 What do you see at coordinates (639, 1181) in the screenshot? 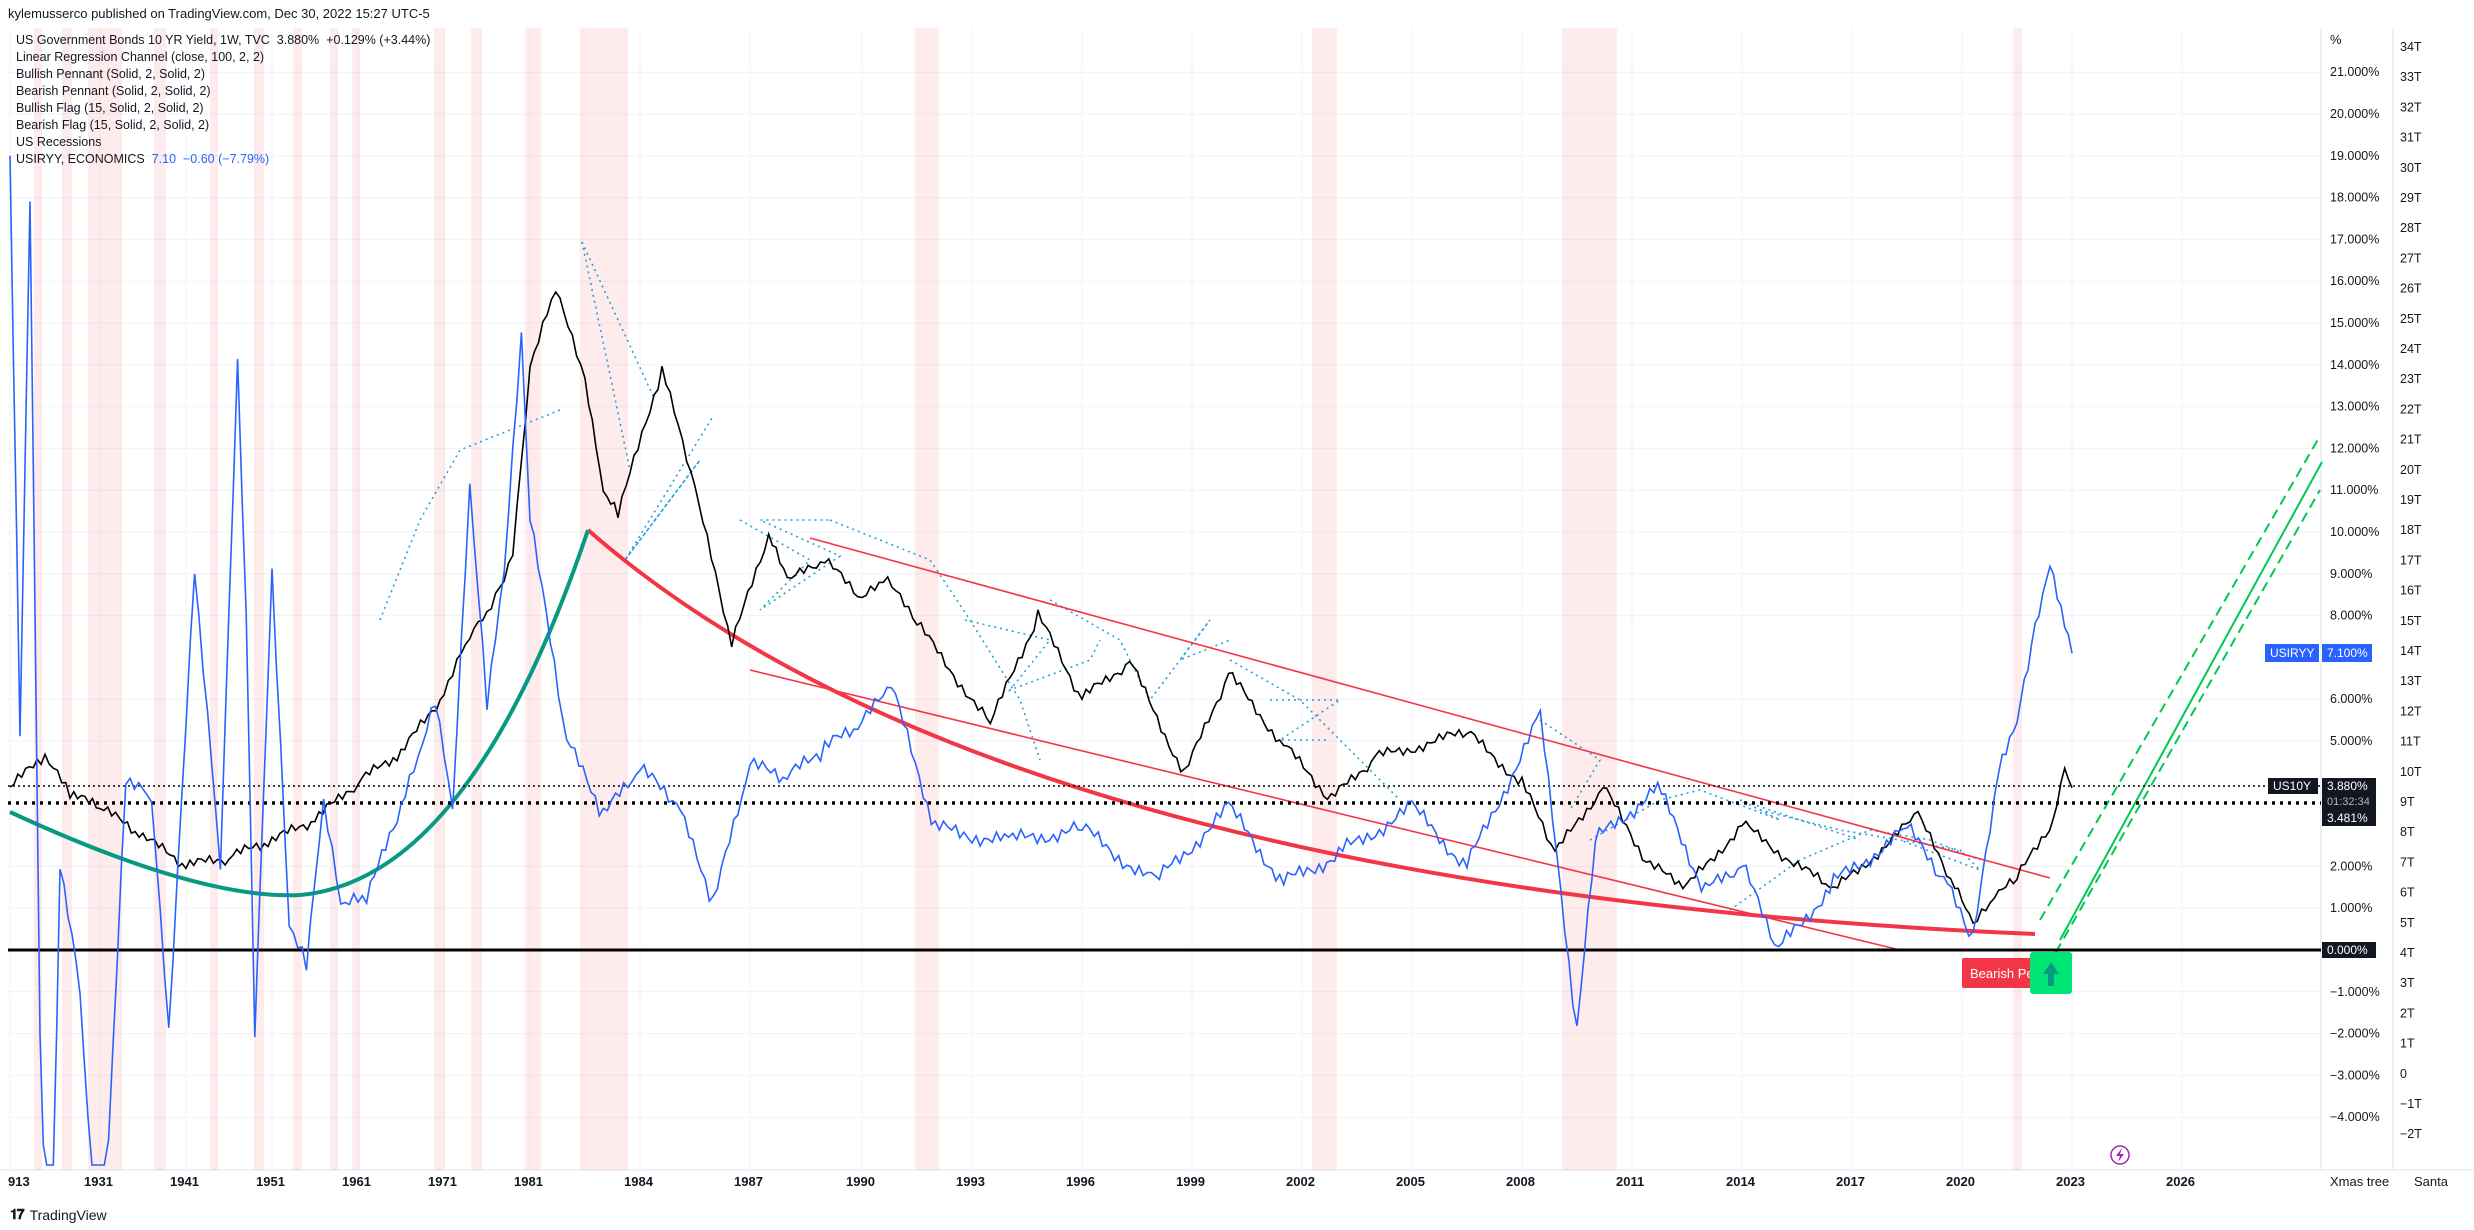
I see `time-axis-tick-label: 1984` at bounding box center [639, 1181].